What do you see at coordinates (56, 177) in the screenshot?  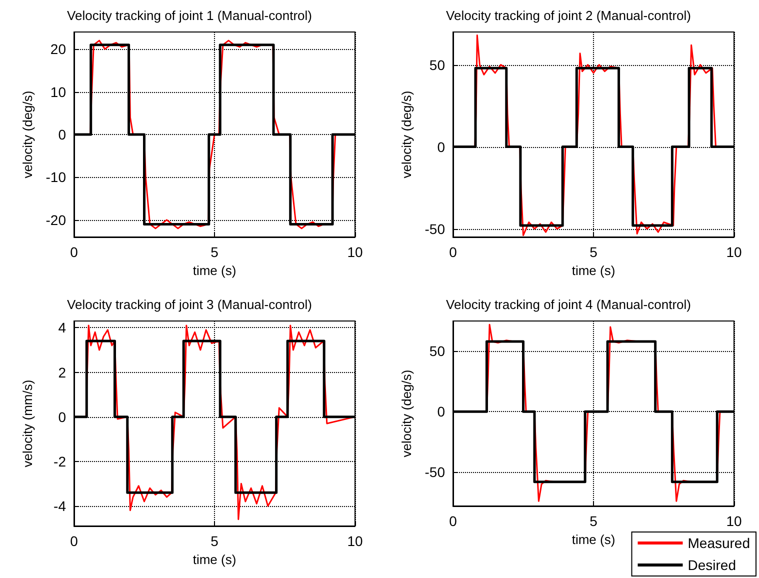 I see `y-tick-label: -10` at bounding box center [56, 177].